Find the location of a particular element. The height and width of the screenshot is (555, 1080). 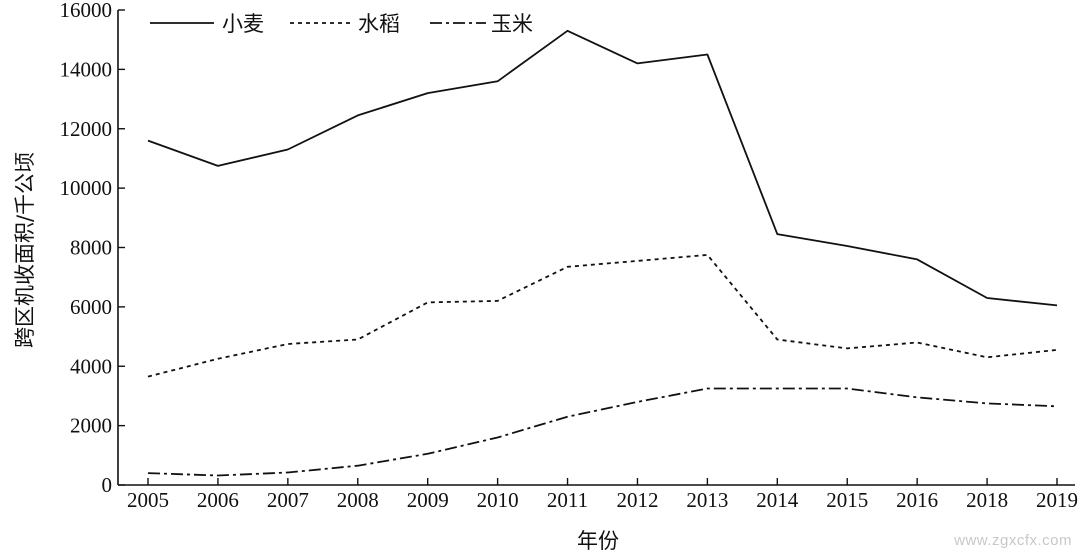

series-line is located at coordinates (602, 432).